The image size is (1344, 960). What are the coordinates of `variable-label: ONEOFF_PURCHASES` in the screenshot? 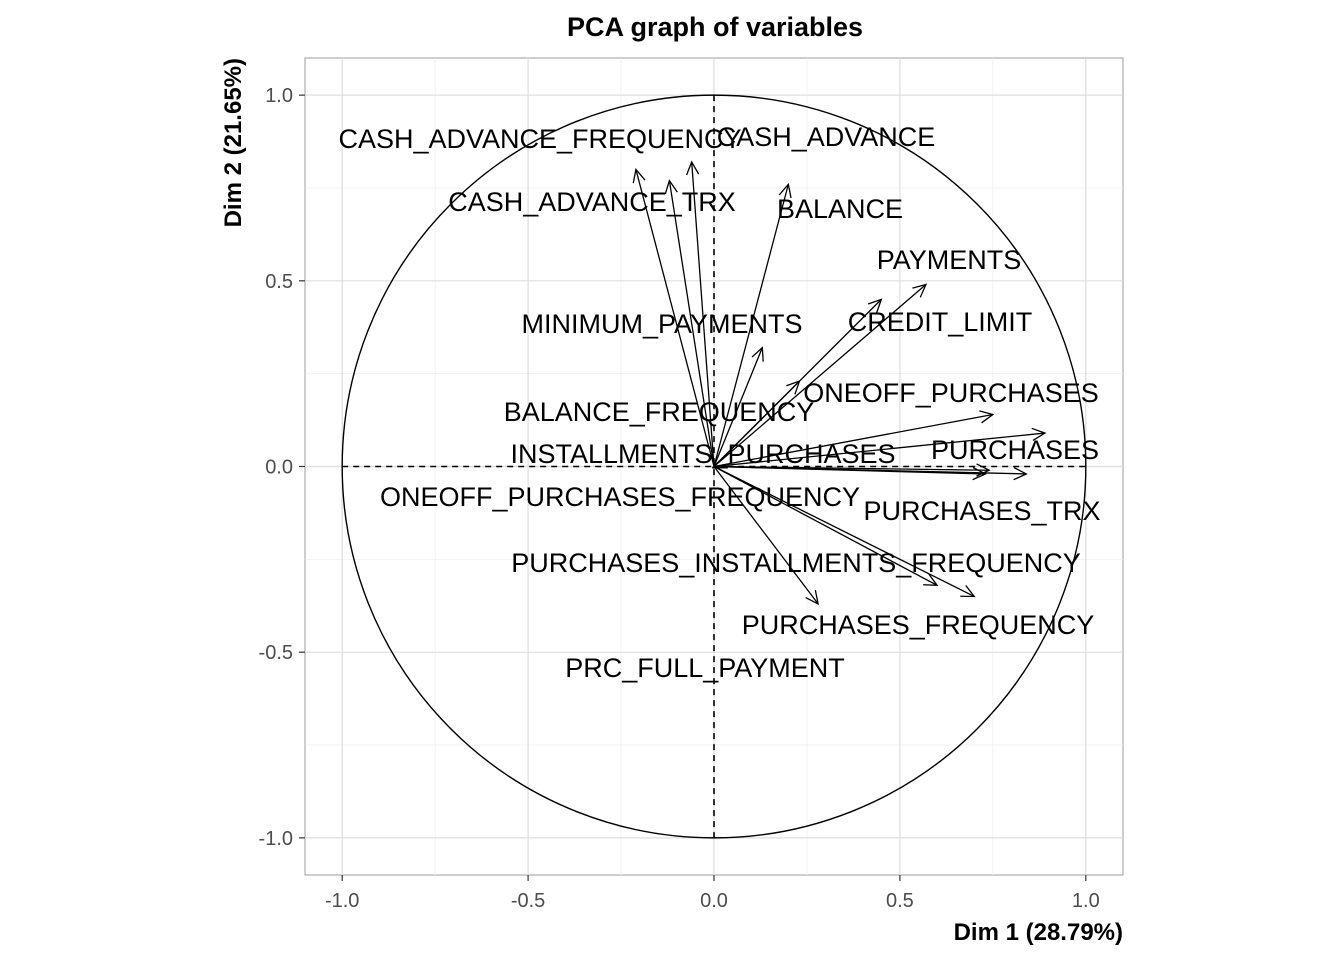 It's located at (951, 393).